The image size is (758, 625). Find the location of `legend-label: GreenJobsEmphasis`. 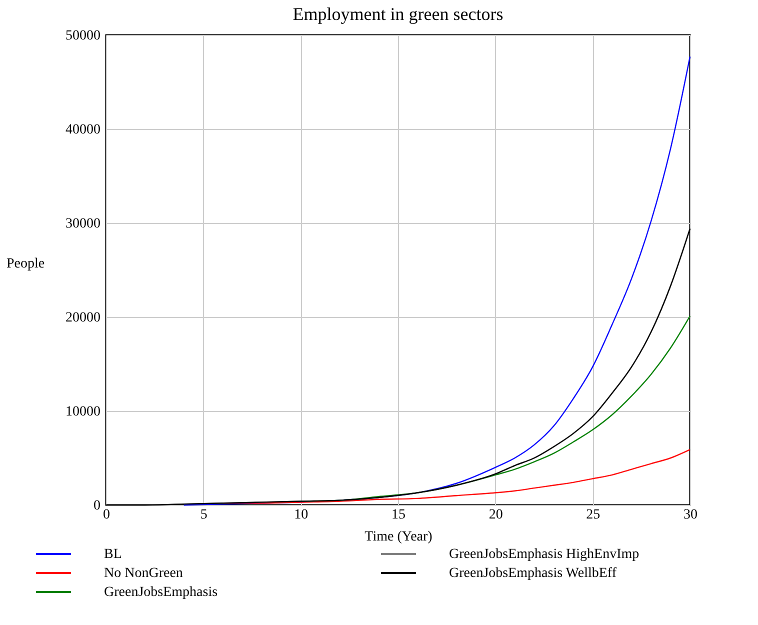

legend-label: GreenJobsEmphasis is located at coordinates (161, 592).